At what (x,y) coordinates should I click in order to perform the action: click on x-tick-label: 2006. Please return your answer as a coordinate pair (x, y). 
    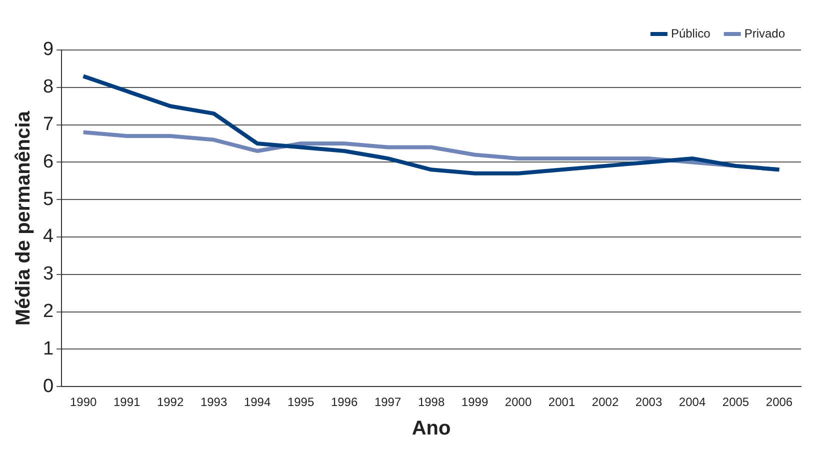
    Looking at the image, I should click on (779, 402).